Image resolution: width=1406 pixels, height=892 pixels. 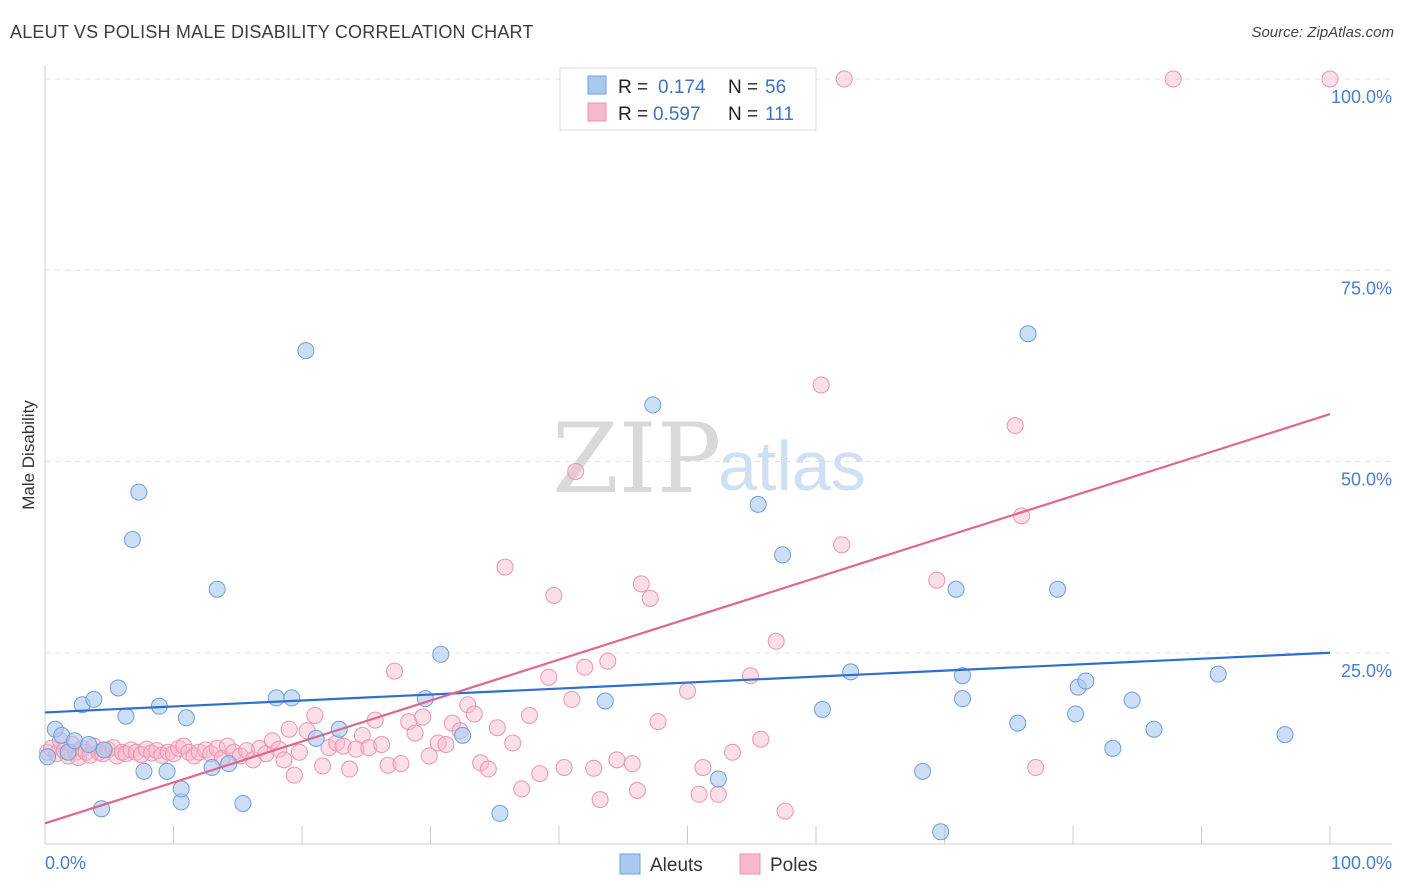 I want to click on y-tick-label: 25.0%, so click(x=1366, y=671).